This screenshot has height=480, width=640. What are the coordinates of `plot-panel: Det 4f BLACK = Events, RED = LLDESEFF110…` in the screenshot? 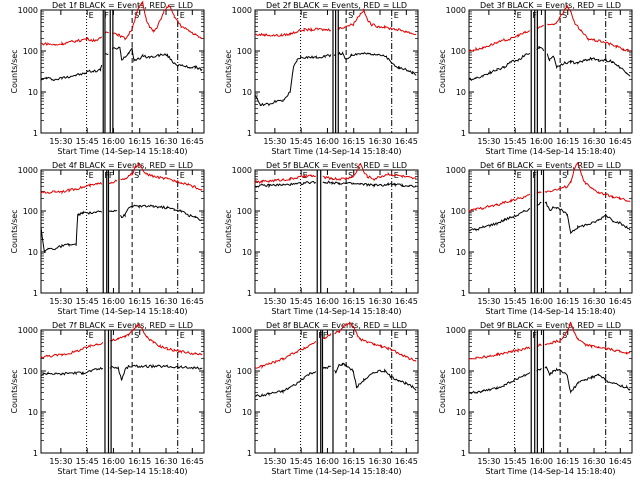 It's located at (107, 238).